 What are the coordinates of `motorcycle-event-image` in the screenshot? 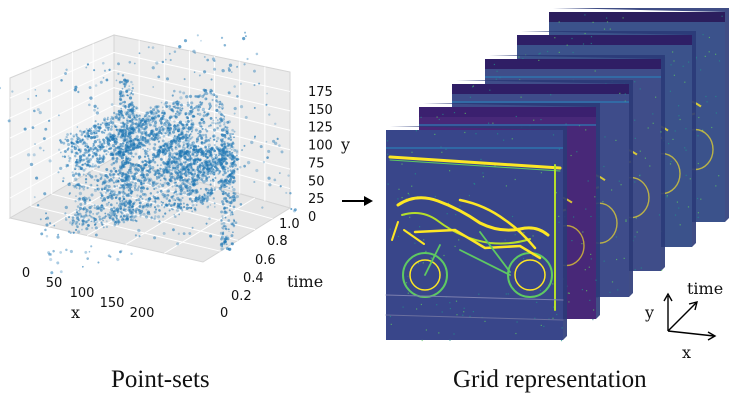 It's located at (474, 238).